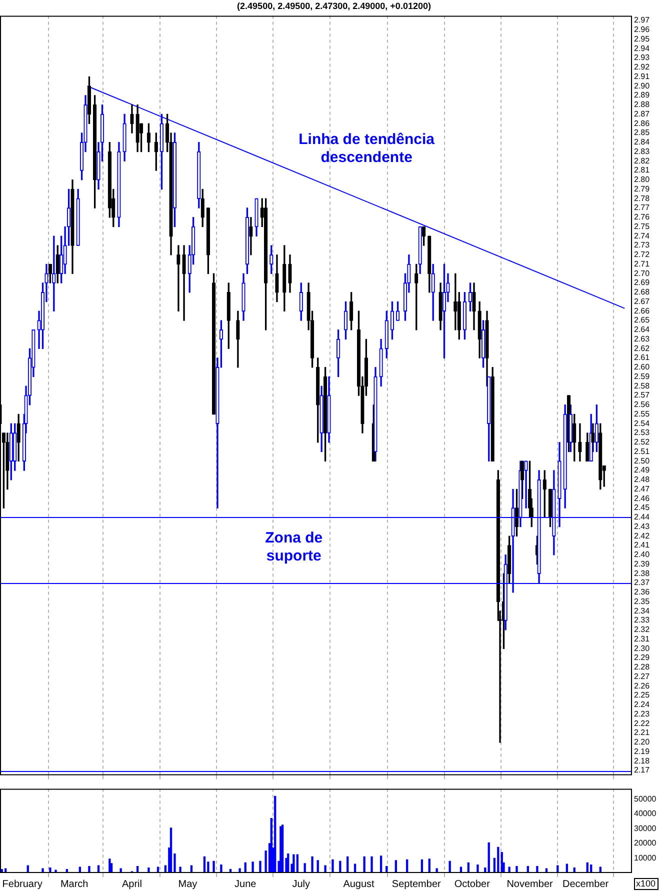 This screenshot has height=891, width=668. Describe the element at coordinates (642, 20) in the screenshot. I see `y-tick-label: 2.97` at that location.